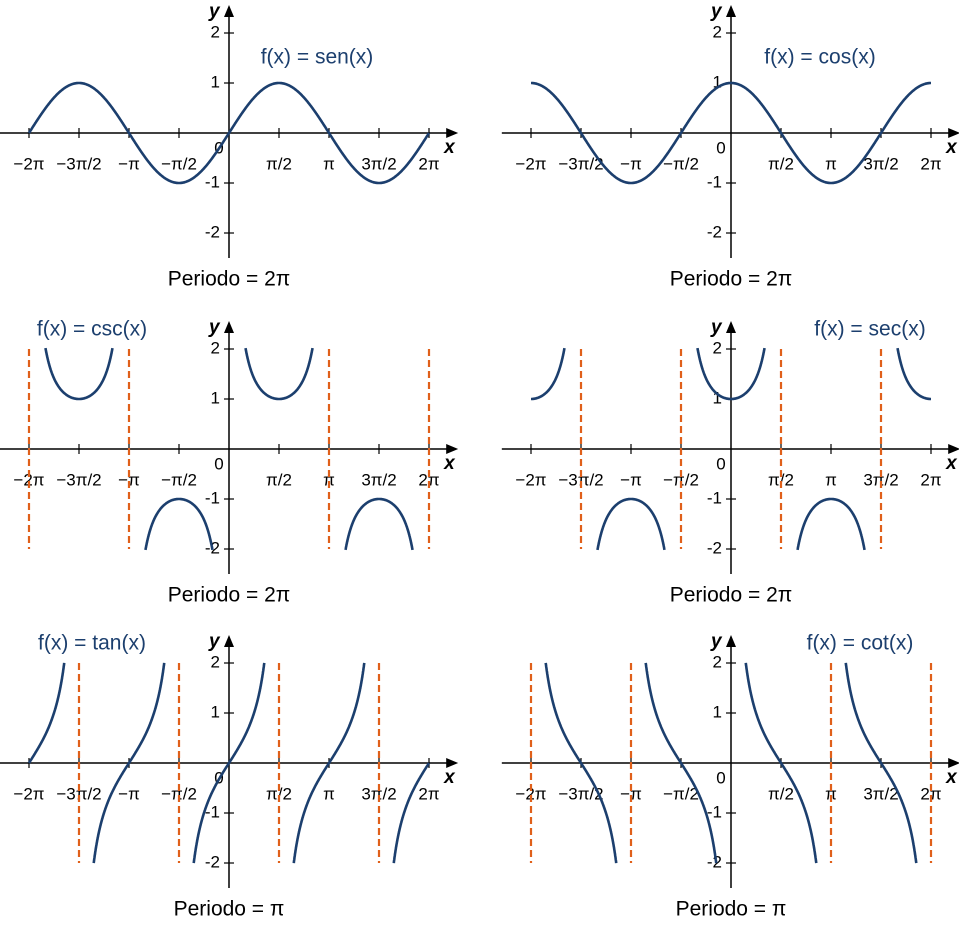 This screenshot has height=927, width=959. I want to click on chart-title: f(x) = csc(x), so click(92, 329).